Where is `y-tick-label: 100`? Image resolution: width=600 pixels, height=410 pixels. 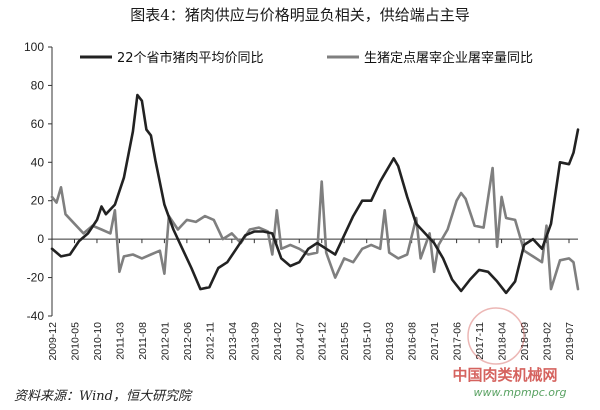
y-tick-label: 100 is located at coordinates (34, 47).